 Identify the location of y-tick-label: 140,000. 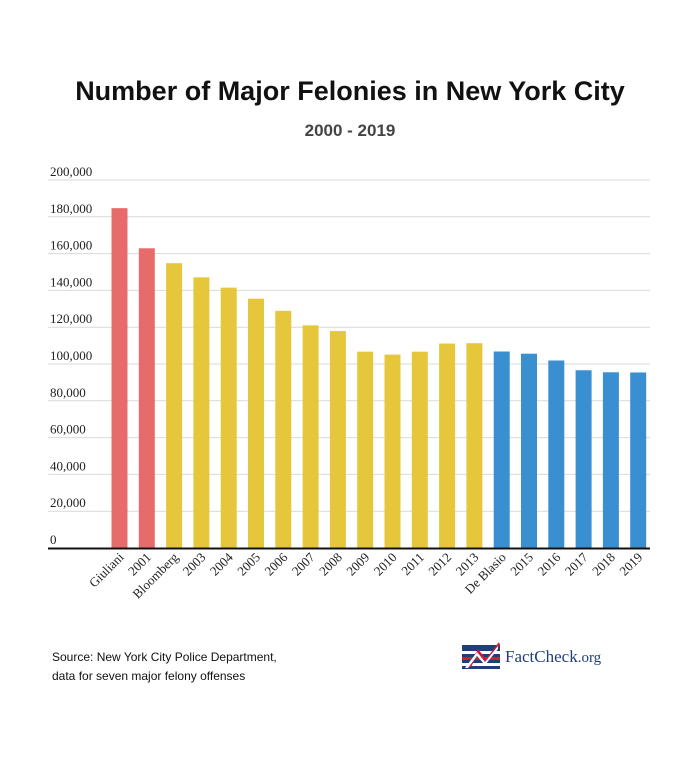
(71, 281).